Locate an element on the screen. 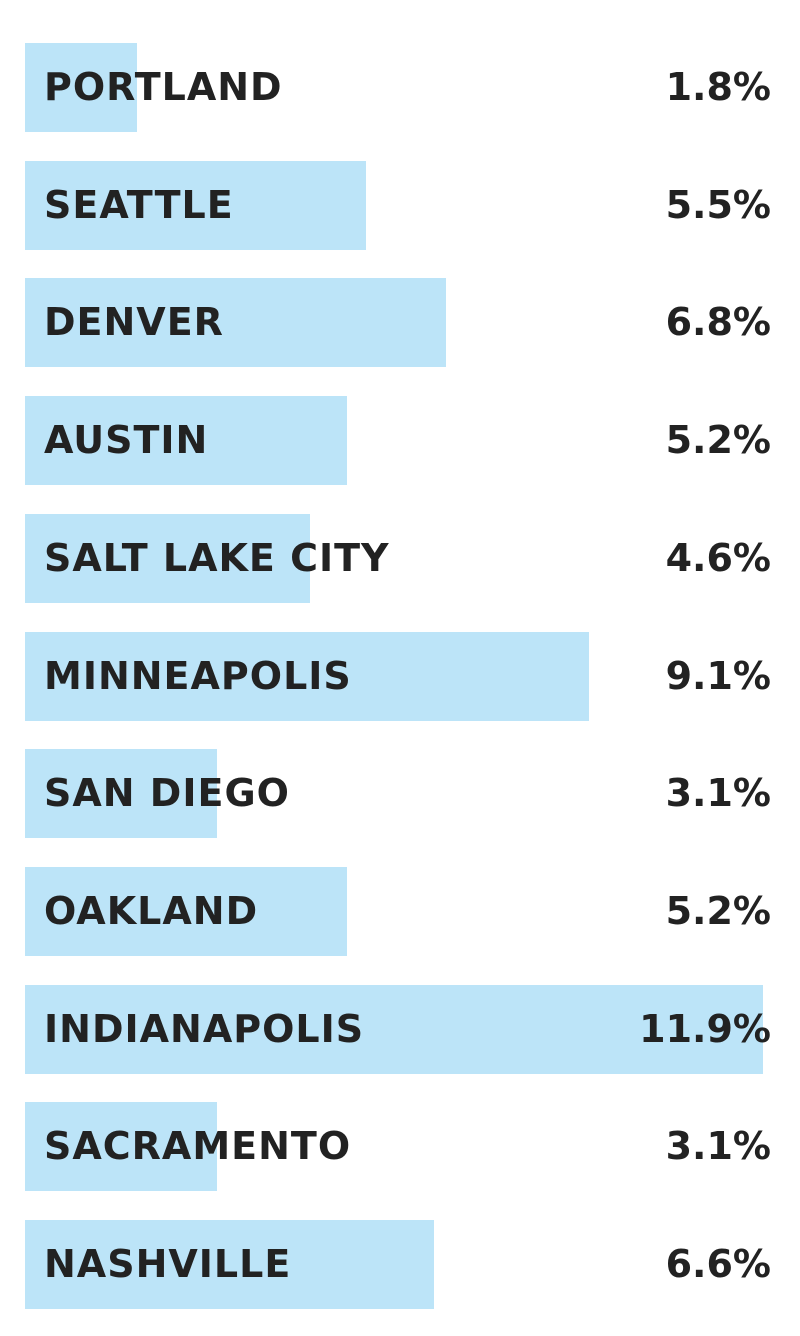  bar-row: OAKLAND 5.2% is located at coordinates (400, 911).